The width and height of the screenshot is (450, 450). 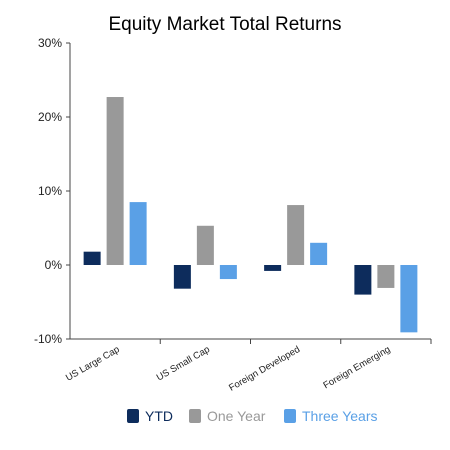 I want to click on x-tick-label: Foreign Developed, so click(x=264, y=369).